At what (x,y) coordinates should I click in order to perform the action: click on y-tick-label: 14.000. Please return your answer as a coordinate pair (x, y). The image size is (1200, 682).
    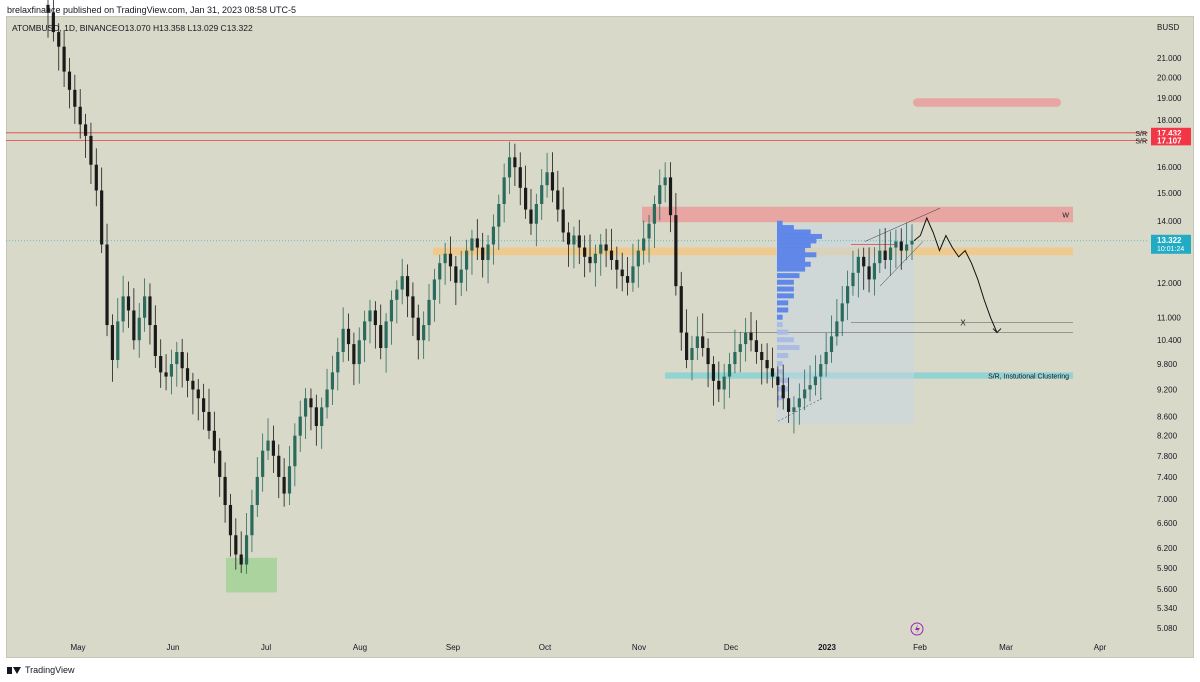
    Looking at the image, I should click on (1169, 221).